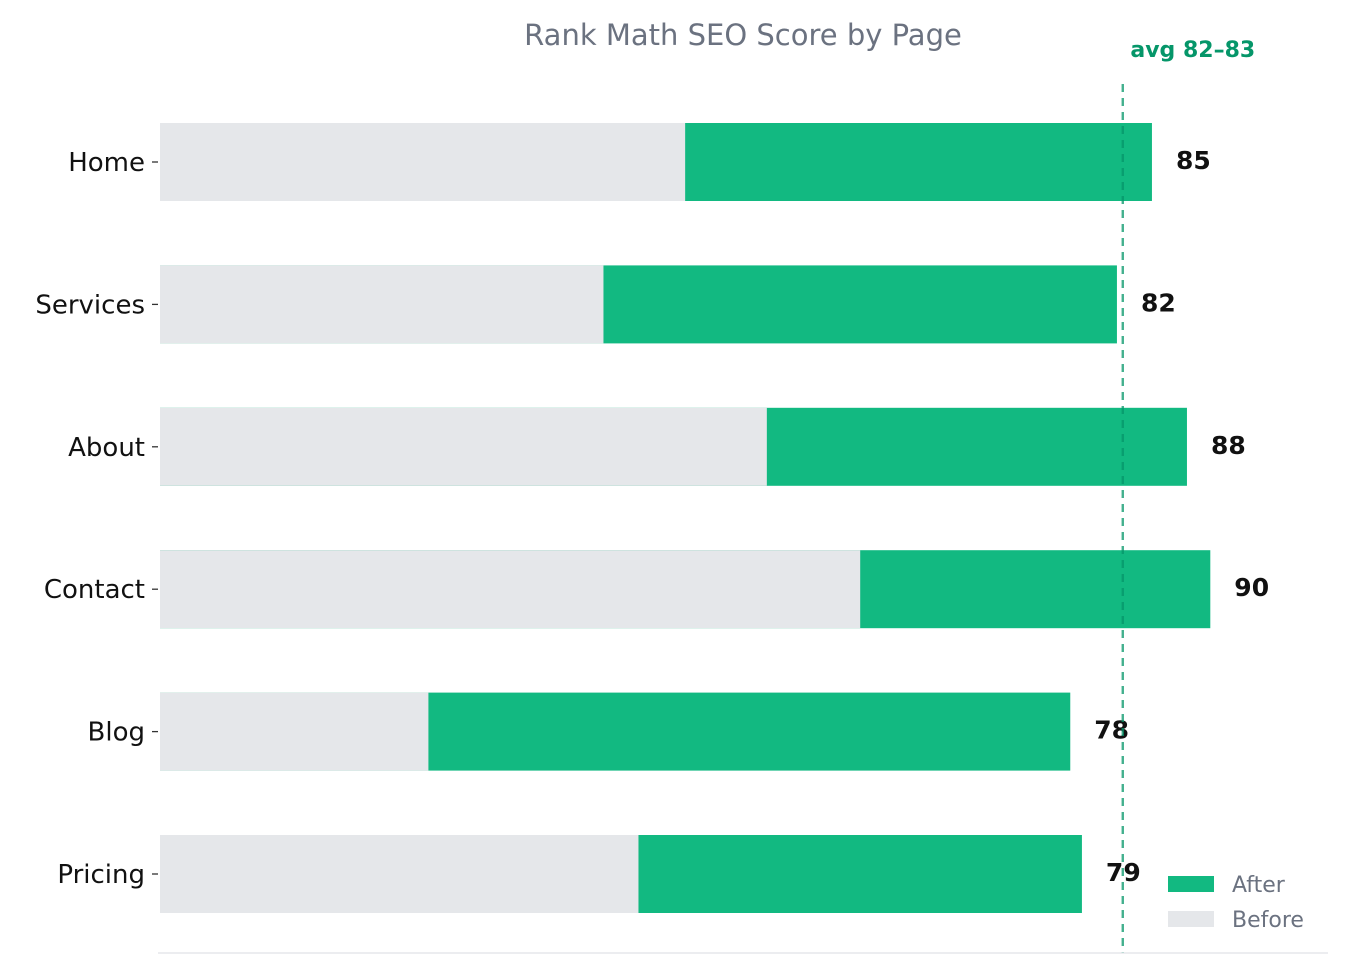 This screenshot has height=975, width=1350. Describe the element at coordinates (743, 35) in the screenshot. I see `chart-title: Rank Math SEO Score by Page` at that location.